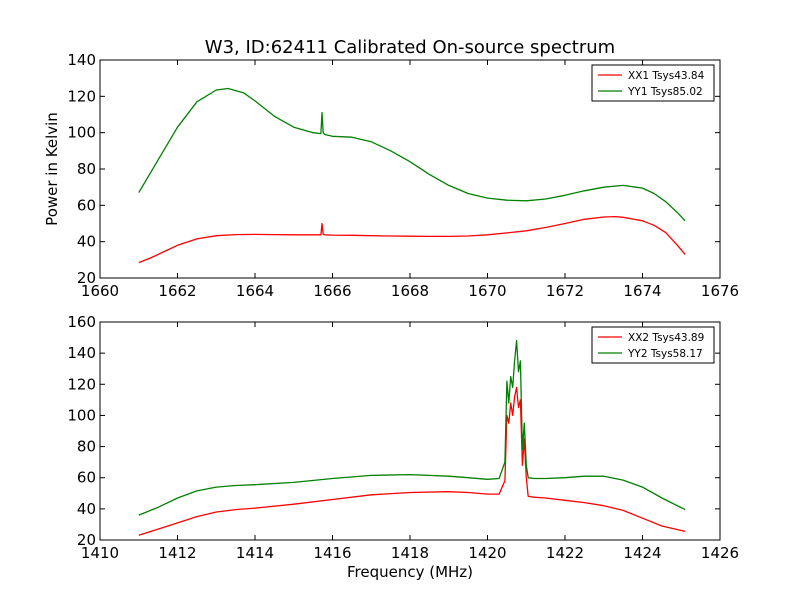 Image resolution: width=800 pixels, height=600 pixels. I want to click on x-tick-label: 1662, so click(177, 291).